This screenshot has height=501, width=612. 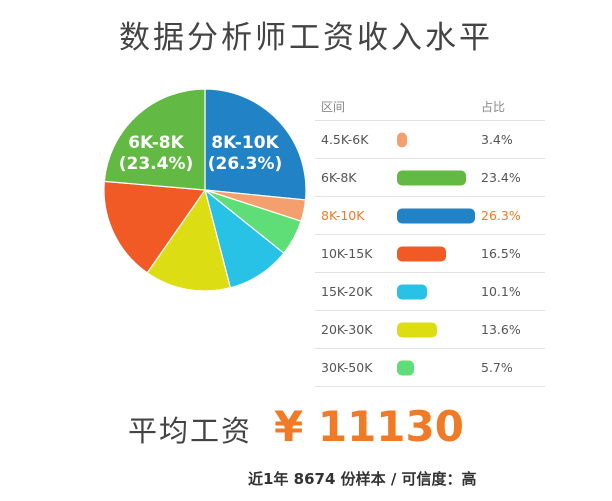 What do you see at coordinates (362, 479) in the screenshot?
I see `sample-footnote: 近1年 8674 份样本 / 可信度：高` at bounding box center [362, 479].